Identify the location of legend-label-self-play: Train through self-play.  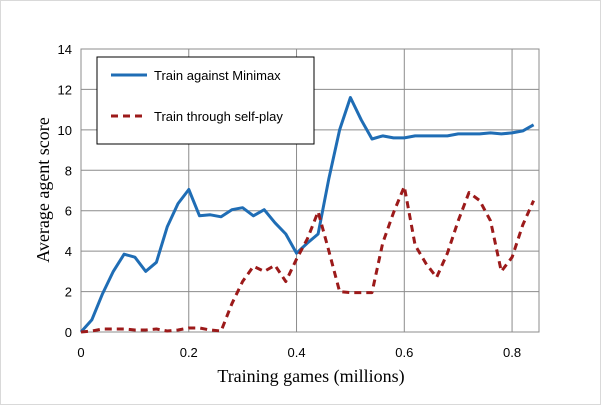
(218, 116).